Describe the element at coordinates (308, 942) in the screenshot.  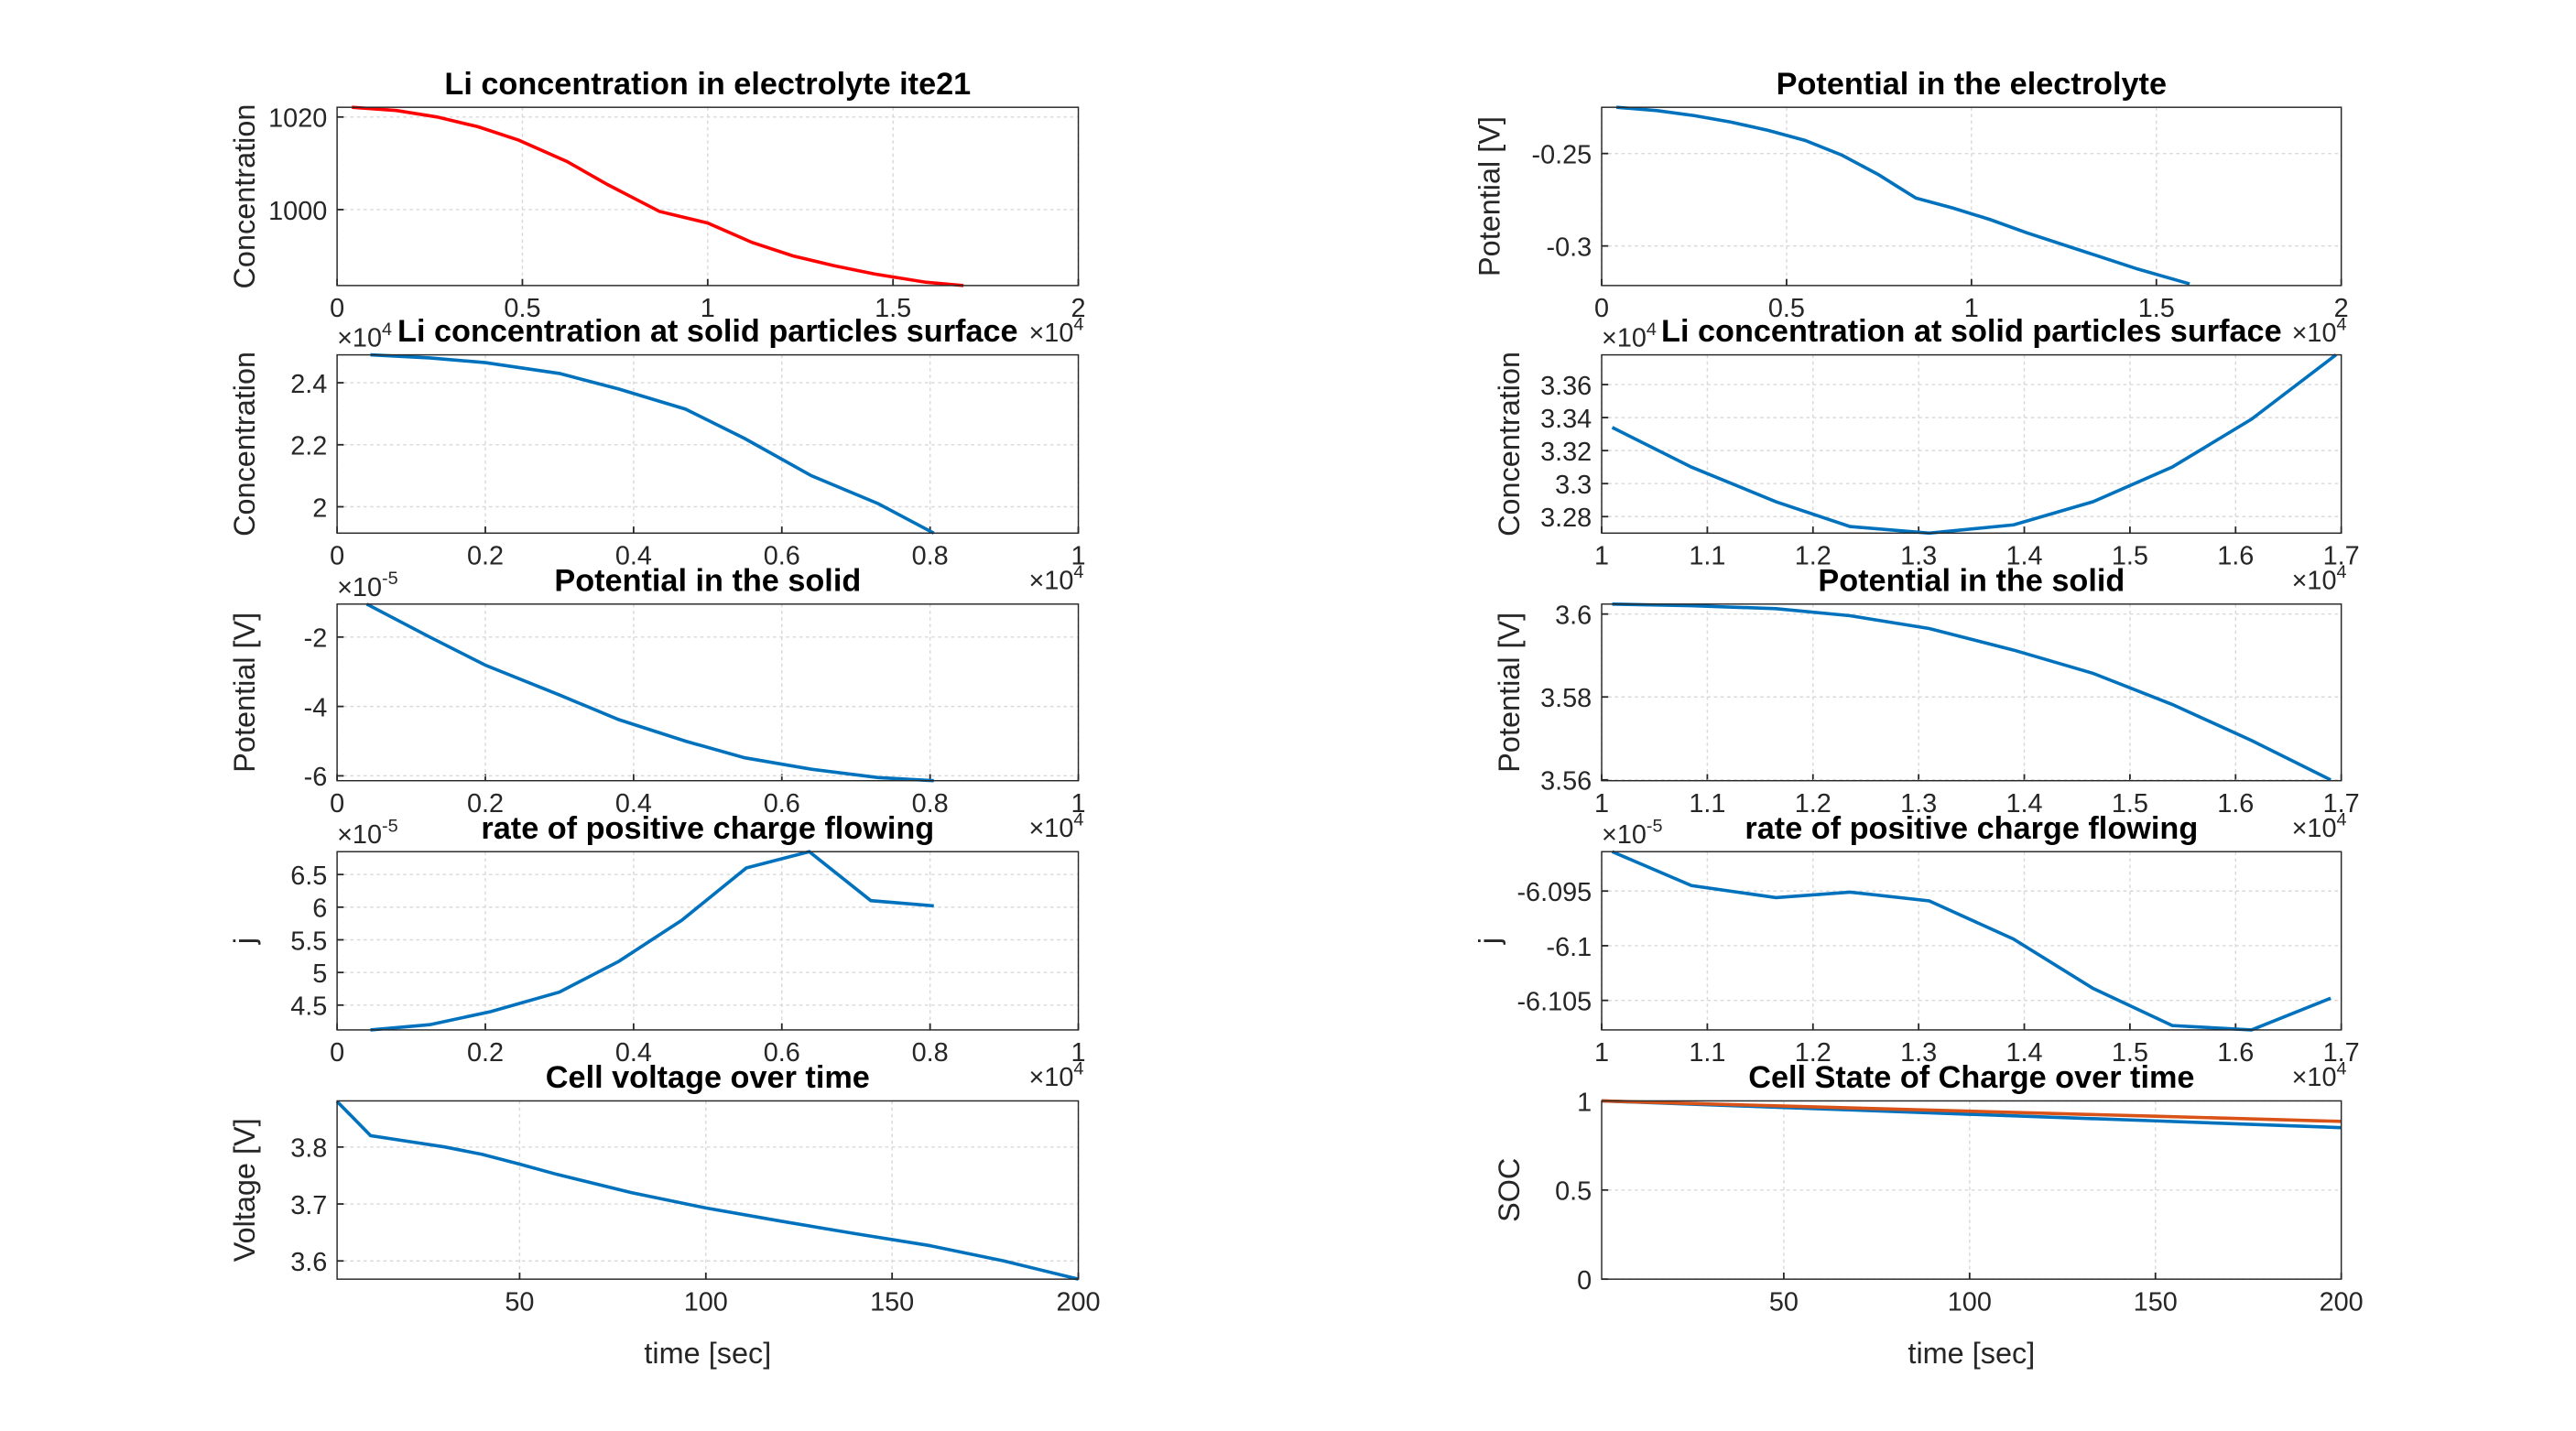
I see `y-tick-label: 5.5` at that location.